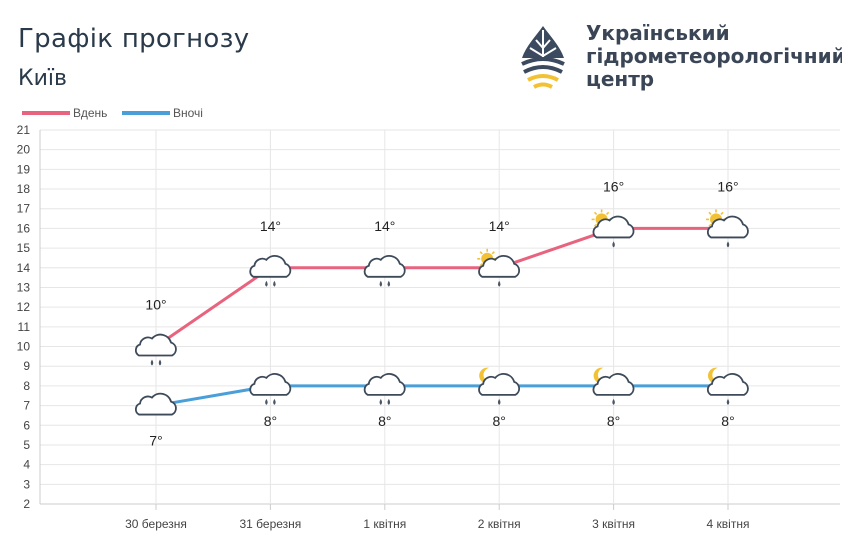  What do you see at coordinates (714, 56) in the screenshot?
I see `org-line-2: гідрометеорологічний` at bounding box center [714, 56].